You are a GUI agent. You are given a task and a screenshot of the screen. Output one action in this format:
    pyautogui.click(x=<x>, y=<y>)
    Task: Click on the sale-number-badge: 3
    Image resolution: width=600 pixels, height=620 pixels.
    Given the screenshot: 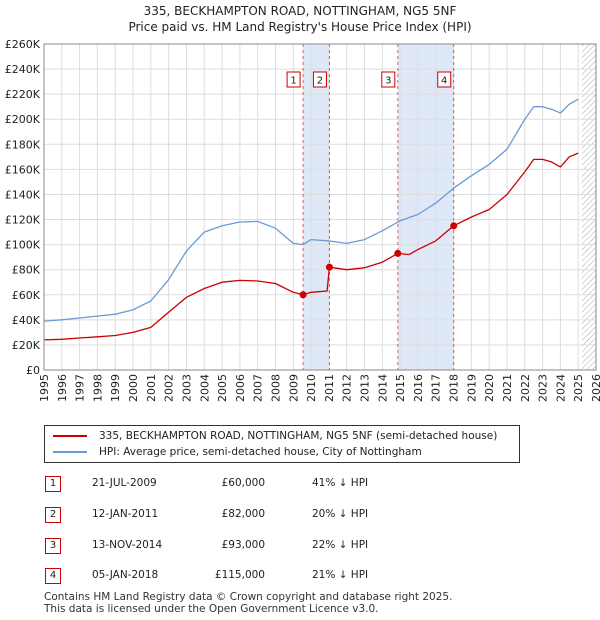 What is the action you would take?
    pyautogui.click(x=53, y=546)
    